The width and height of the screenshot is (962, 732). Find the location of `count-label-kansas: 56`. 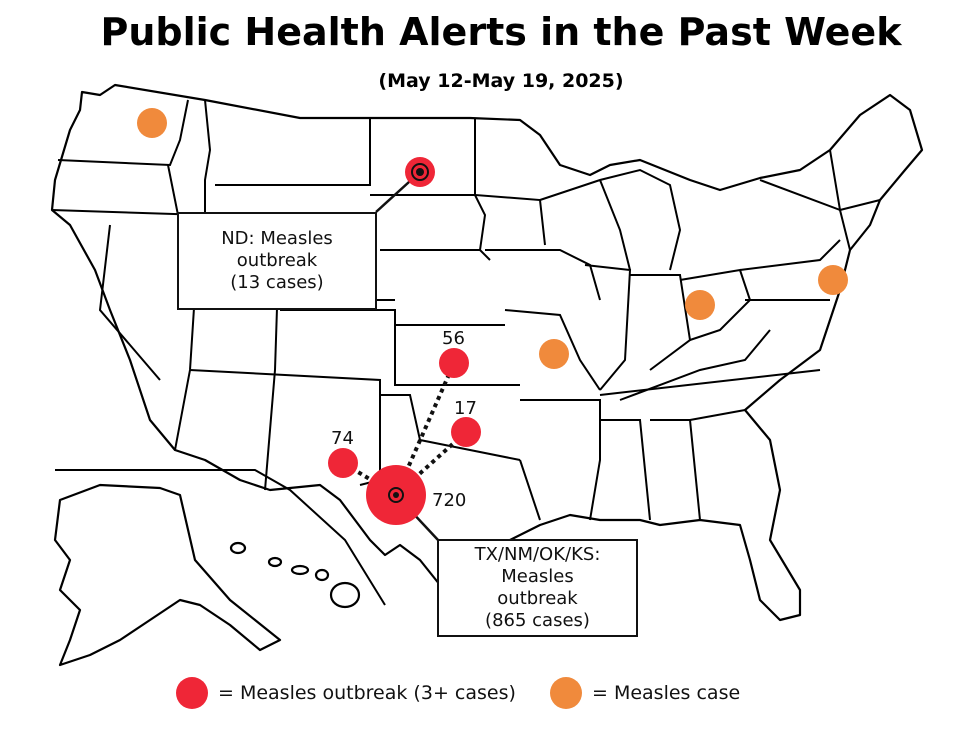

count-label-kansas: 56 is located at coordinates (453, 338).